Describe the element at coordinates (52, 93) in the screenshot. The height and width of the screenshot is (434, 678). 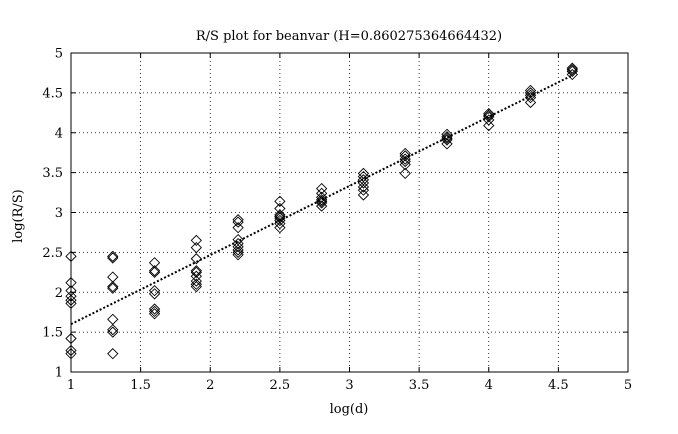
I see `y-tick-label: 4.5` at that location.